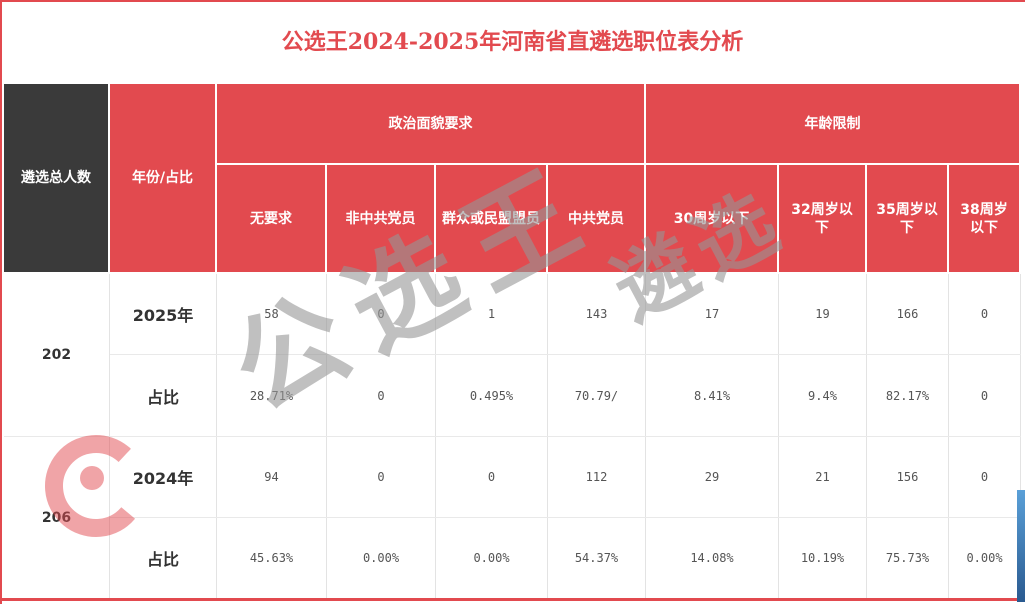 This screenshot has width=1025, height=604. What do you see at coordinates (57, 179) in the screenshot?
I see `header-total: 遴选总人数` at bounding box center [57, 179].